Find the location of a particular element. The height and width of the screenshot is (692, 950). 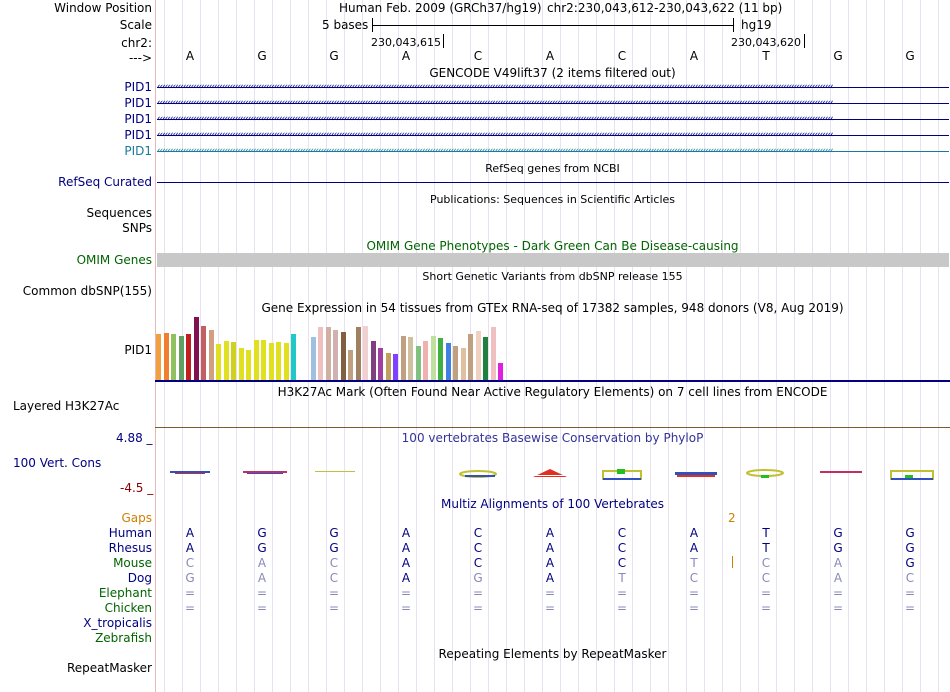

position-text: chr2:230,043,612-230,043,622 (11 bp) is located at coordinates (665, 8).